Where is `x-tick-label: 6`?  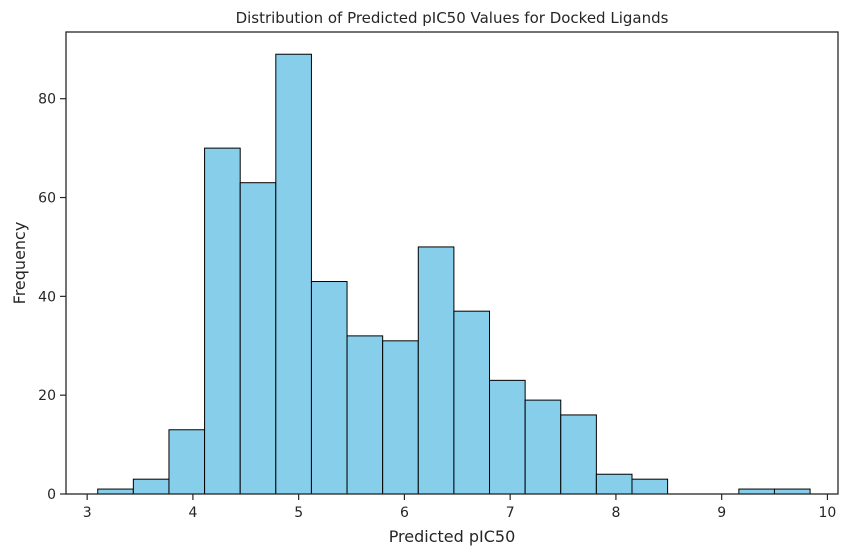
x-tick-label: 6 is located at coordinates (404, 513).